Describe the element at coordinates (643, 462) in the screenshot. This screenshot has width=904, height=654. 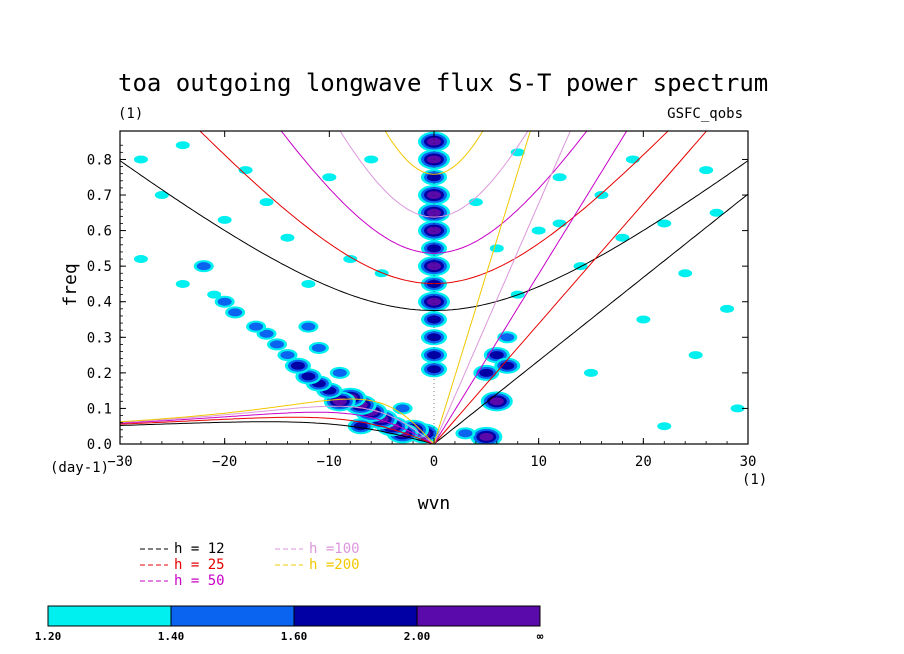
I see `x-tick-label-5: 20` at that location.